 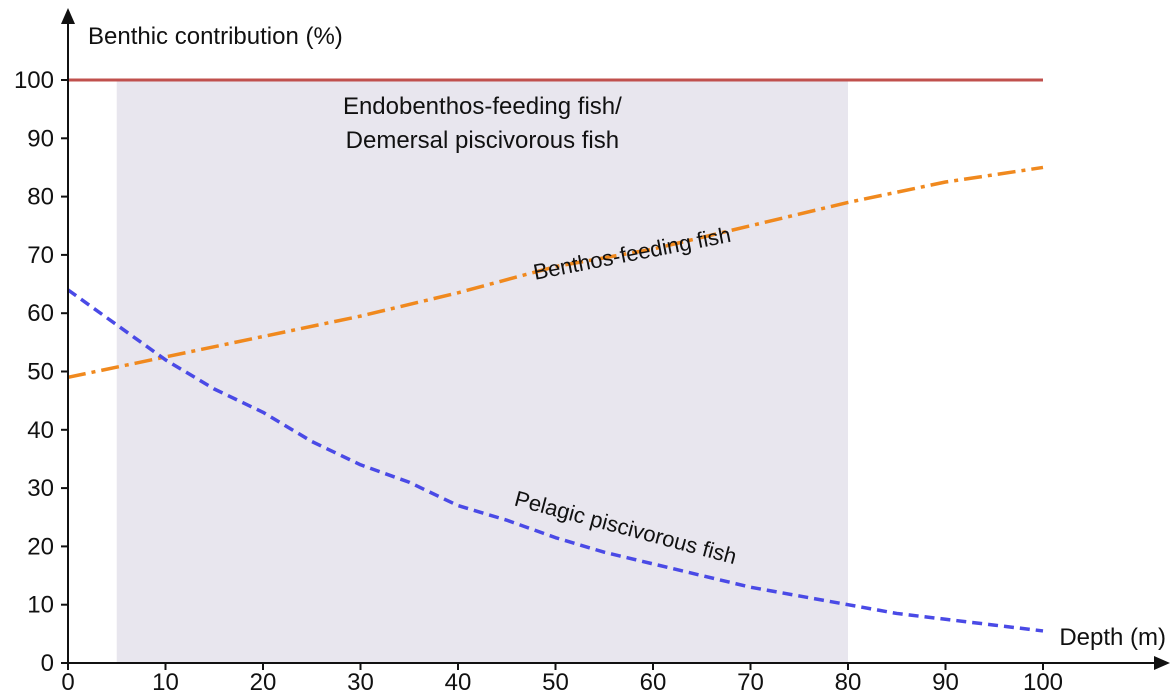 I want to click on x-tick-label: 100, so click(x=1043, y=682).